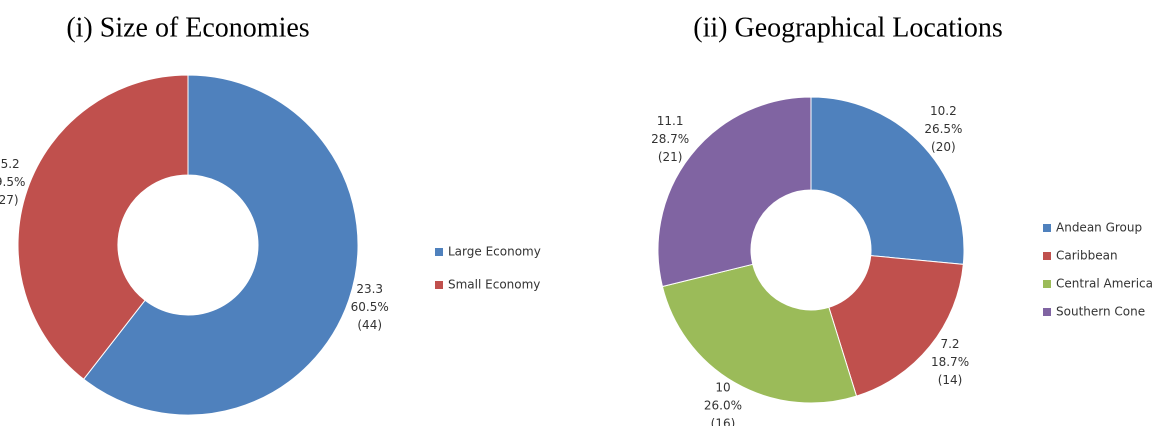 The height and width of the screenshot is (426, 1172). What do you see at coordinates (369, 289) in the screenshot?
I see `data-label: 23.3` at bounding box center [369, 289].